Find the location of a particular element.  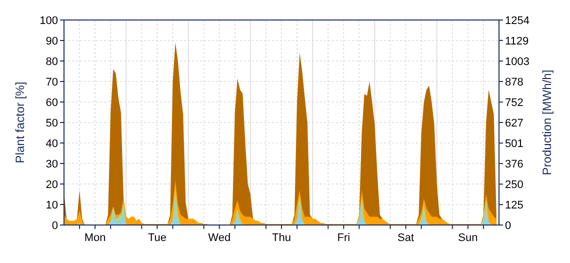

x-tick-label: Sun is located at coordinates (468, 238).